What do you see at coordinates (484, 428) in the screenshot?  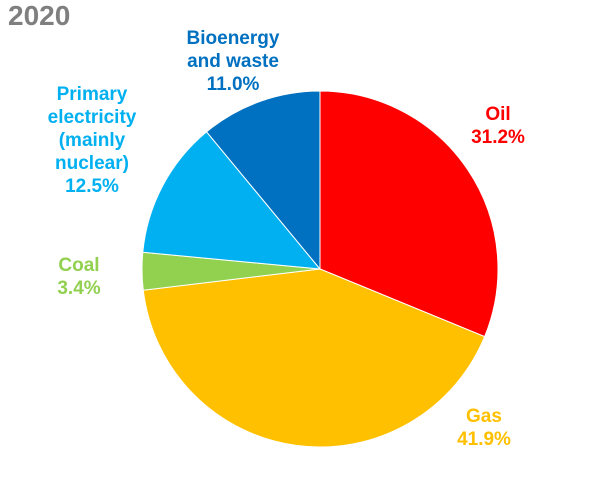 I see `slice-label-gas: Gas 41.9%` at bounding box center [484, 428].